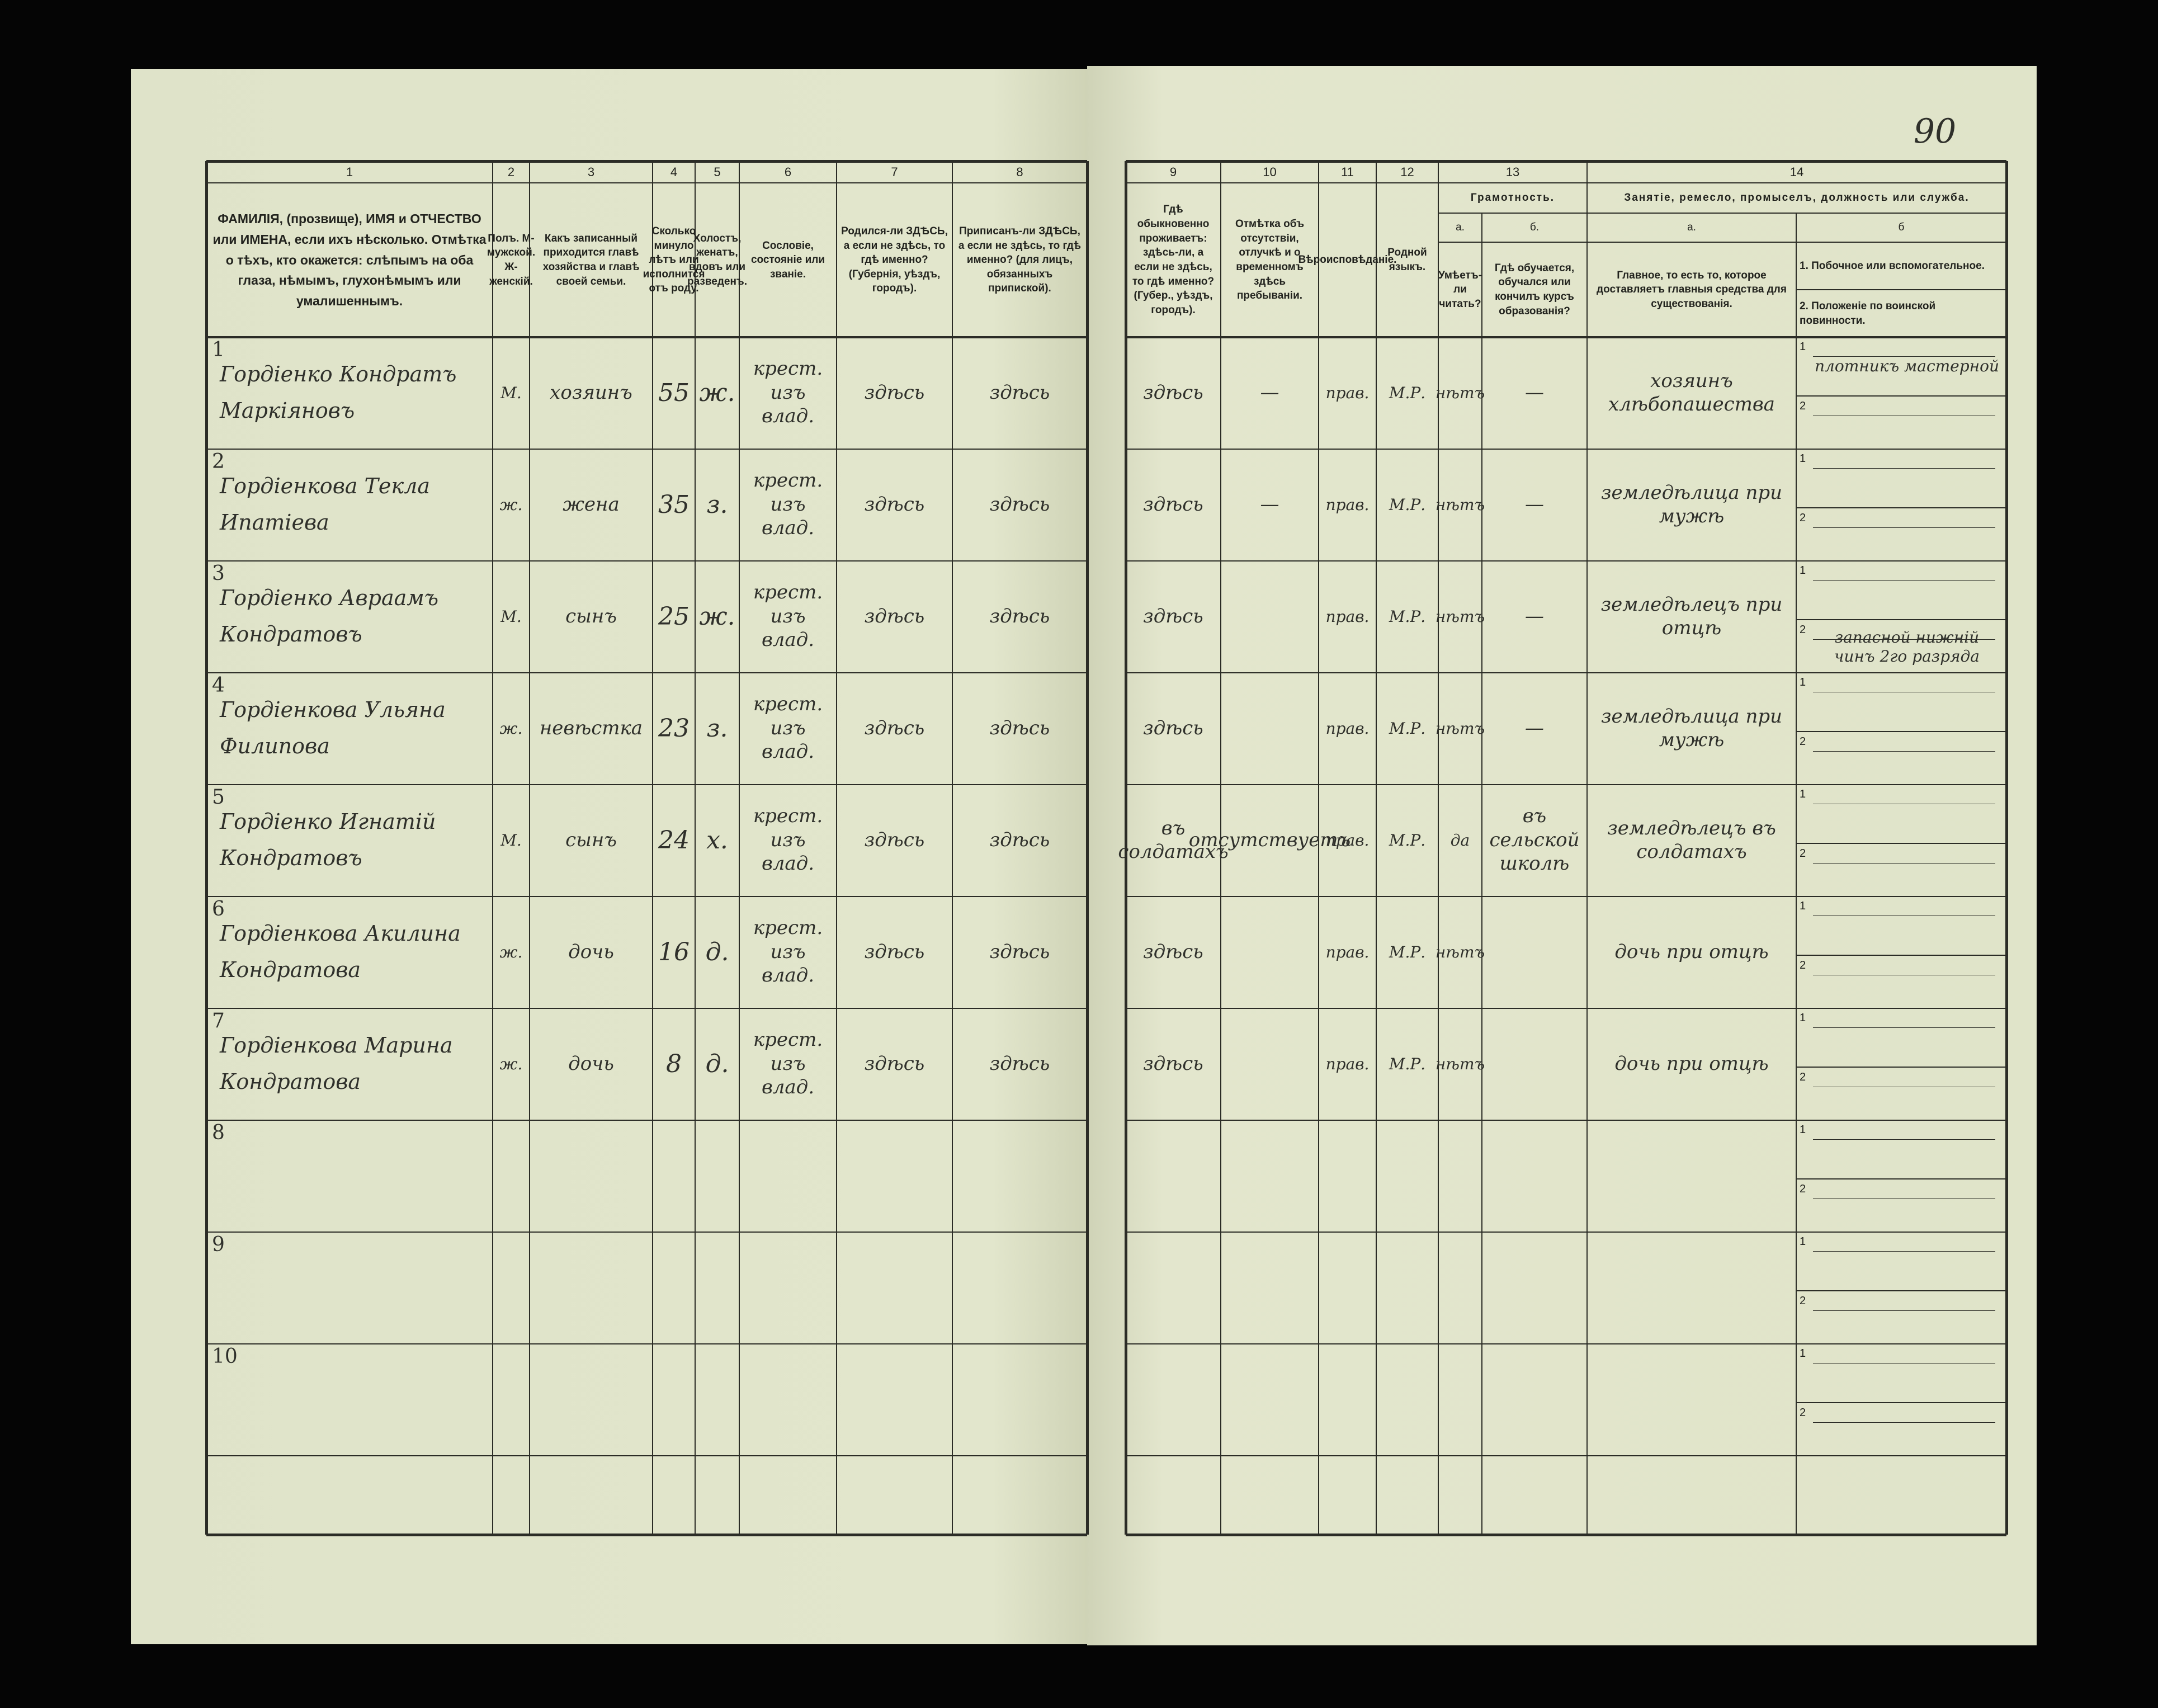 This screenshot has width=2158, height=1708. Describe the element at coordinates (219, 573) in the screenshot. I see `row-number: 3` at that location.